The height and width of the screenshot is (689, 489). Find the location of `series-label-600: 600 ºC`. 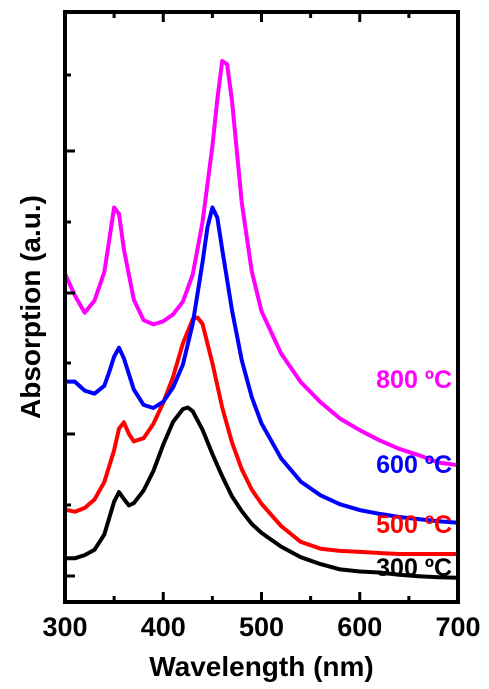

series-label-600: 600 ºC is located at coordinates (414, 465).